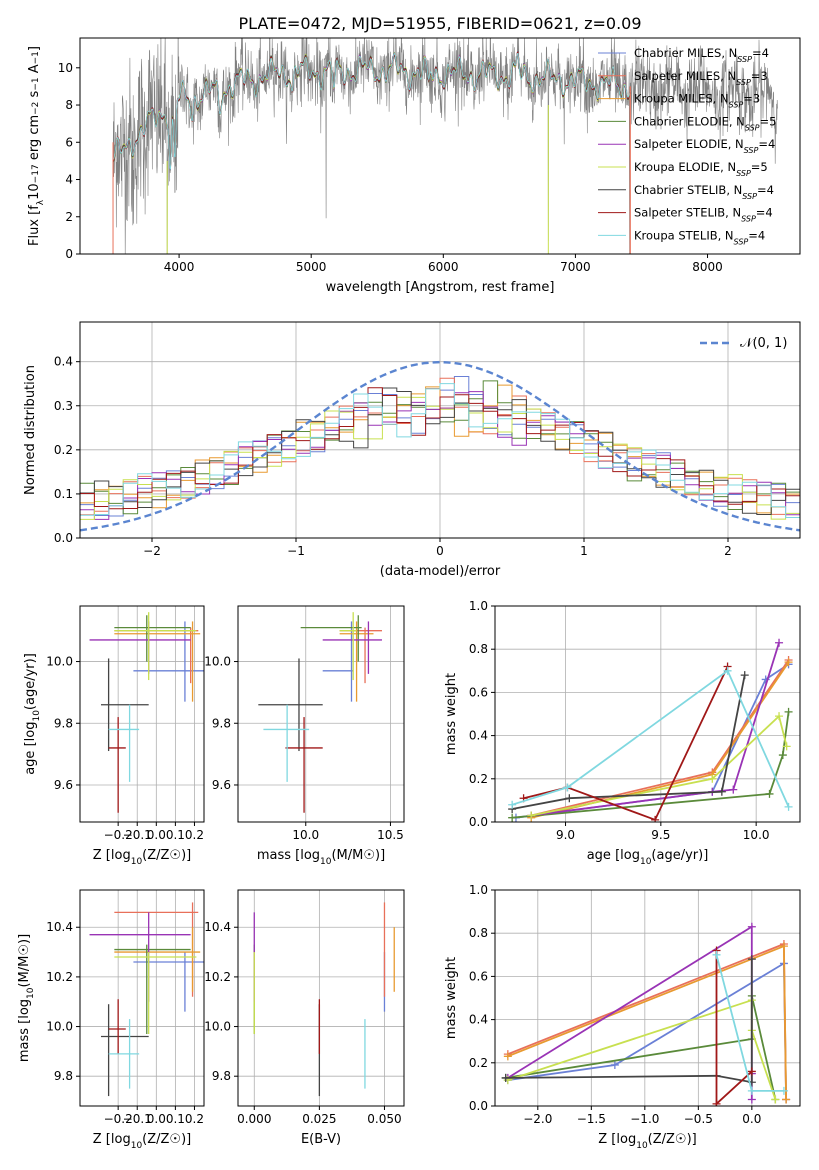 This screenshot has width=819, height=1170. I want to click on x-tick-label: 0.050, so click(384, 1119).